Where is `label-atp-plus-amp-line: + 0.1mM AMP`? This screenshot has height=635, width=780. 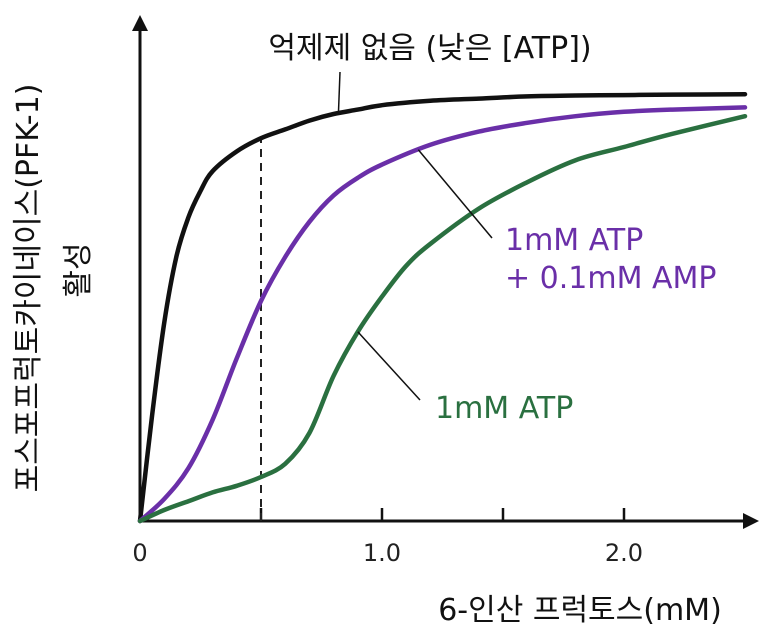
label-atp-plus-amp-line: + 0.1mM AMP is located at coordinates (611, 278).